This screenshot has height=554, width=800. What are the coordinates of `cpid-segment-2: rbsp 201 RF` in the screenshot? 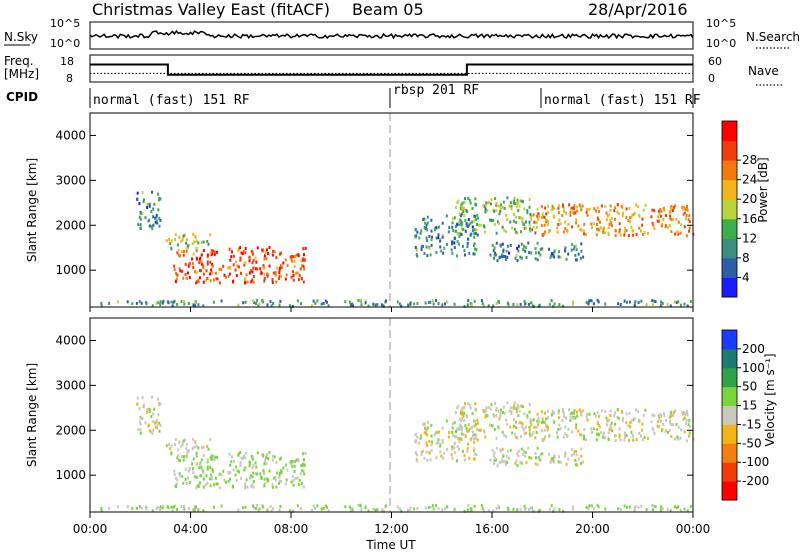 It's located at (436, 90).